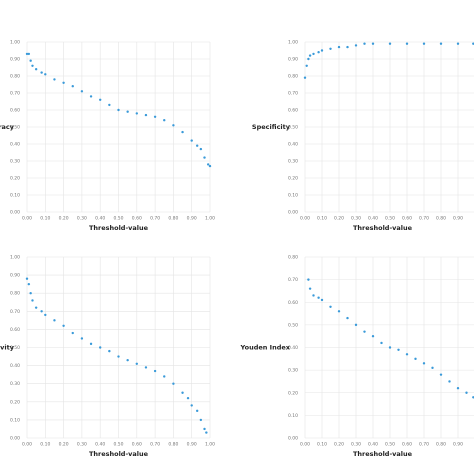 The width and height of the screenshot is (474, 474). I want to click on y-tick-label: 0.80, so click(15, 294).